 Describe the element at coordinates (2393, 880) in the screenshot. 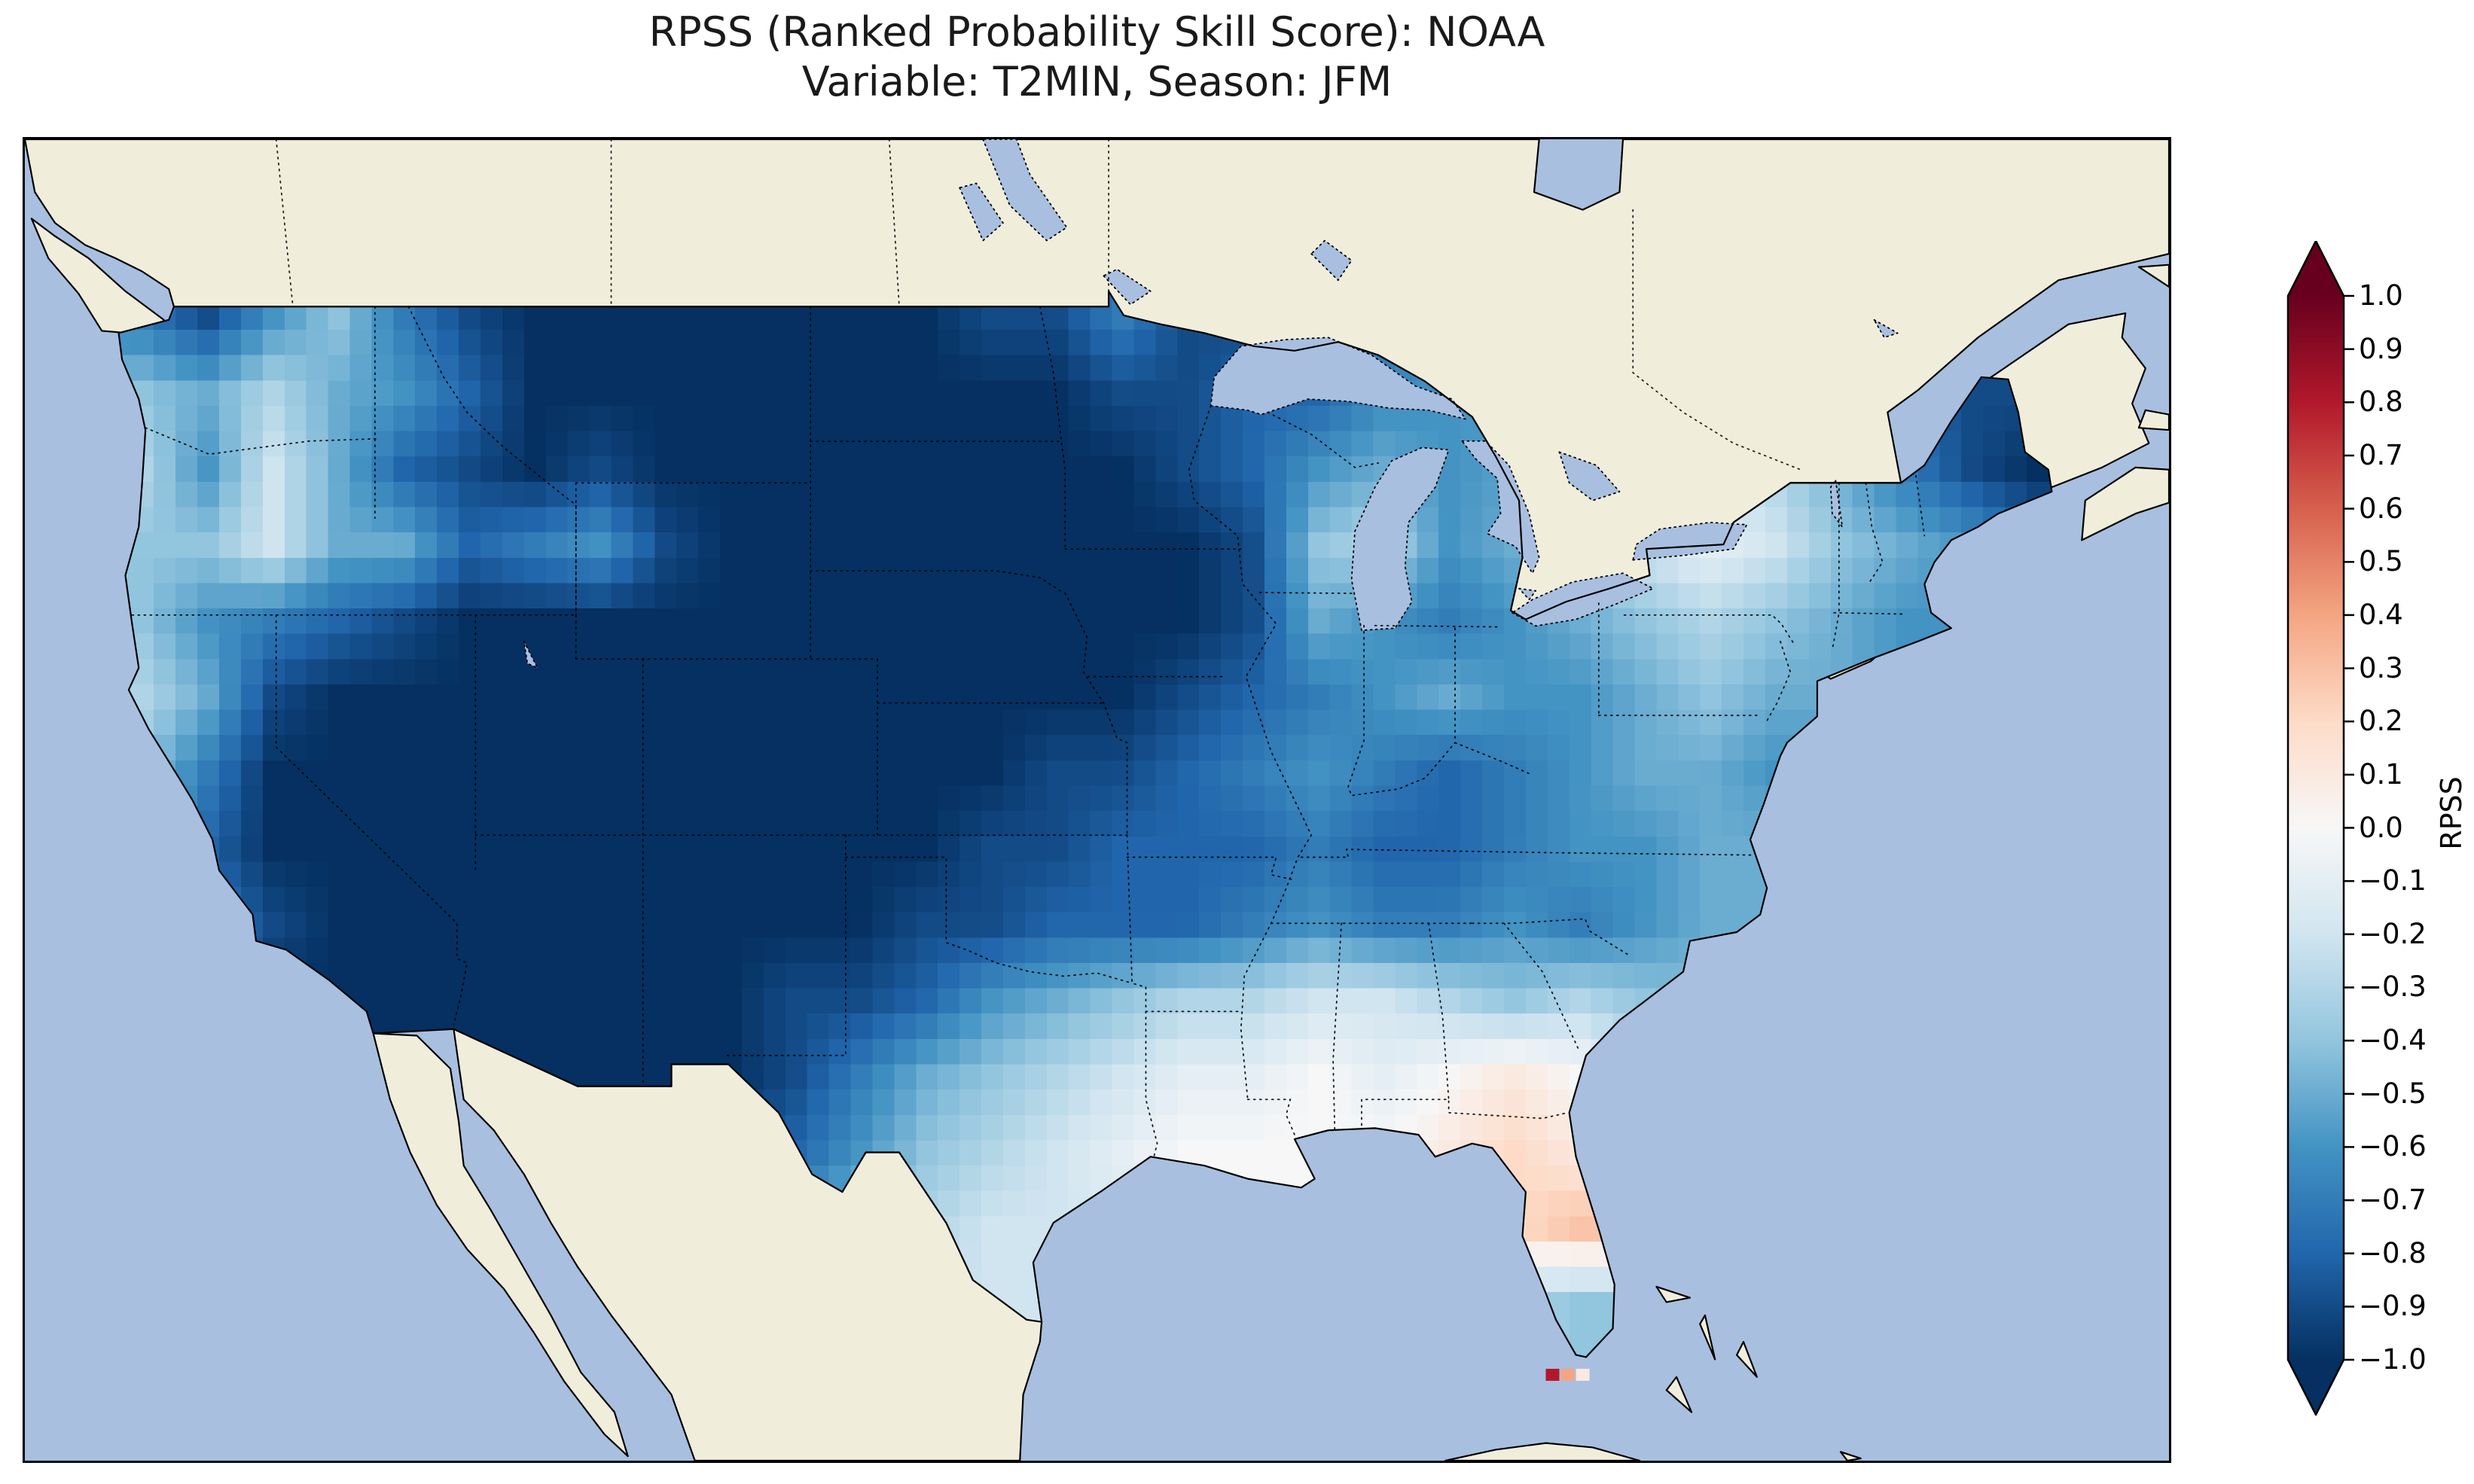

I see `colorbar-tick-label: −0.1` at that location.